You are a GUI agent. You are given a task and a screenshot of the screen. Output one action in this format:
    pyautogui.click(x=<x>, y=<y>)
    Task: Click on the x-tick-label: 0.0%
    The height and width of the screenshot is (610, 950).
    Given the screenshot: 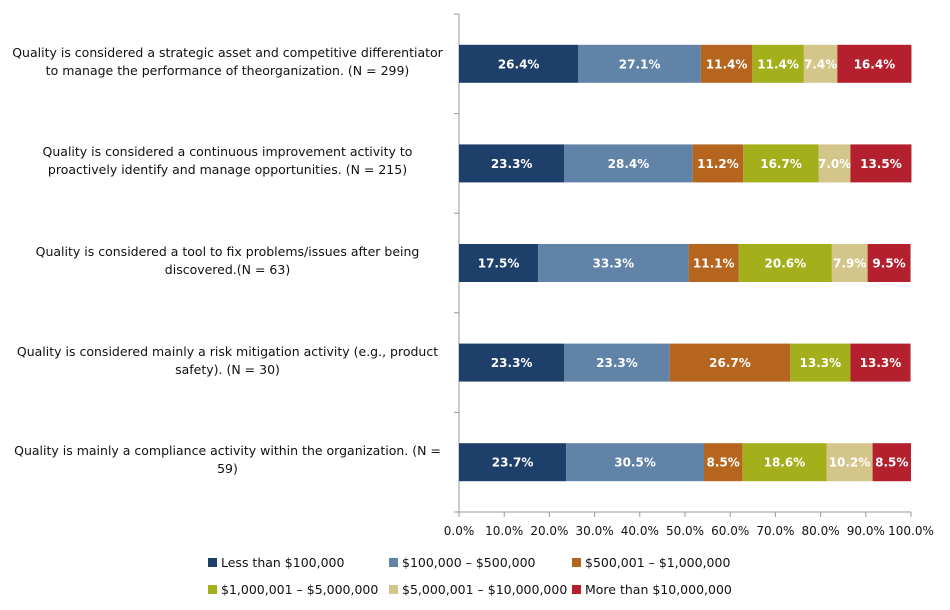 What is the action you would take?
    pyautogui.click(x=459, y=531)
    